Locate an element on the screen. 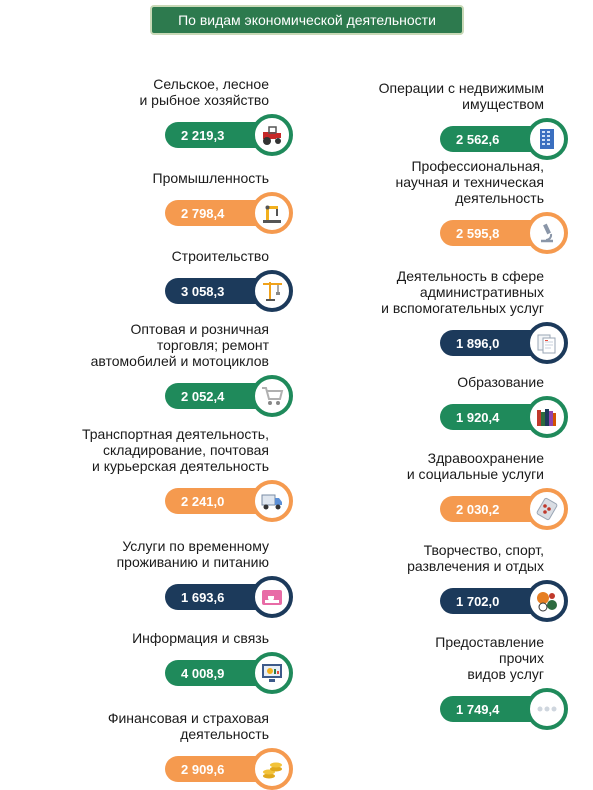 The image size is (593, 790). category-label-line: и социальные услуги is located at coordinates (475, 474).